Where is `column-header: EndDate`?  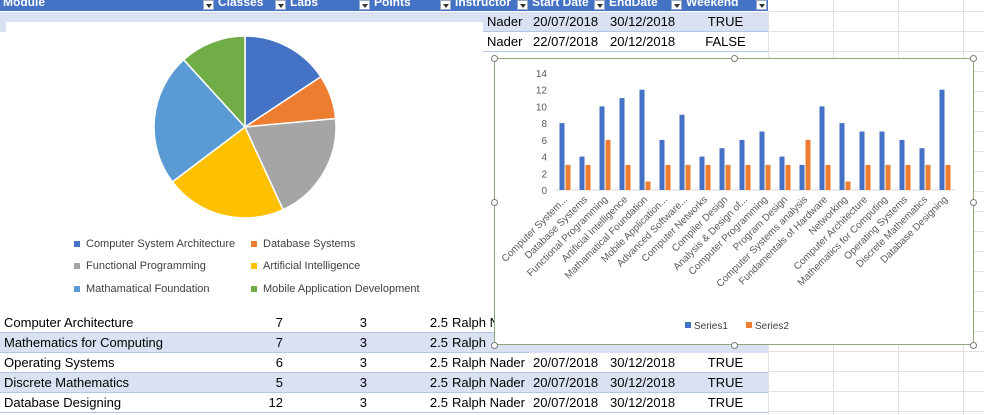
column-header: EndDate is located at coordinates (645, 5).